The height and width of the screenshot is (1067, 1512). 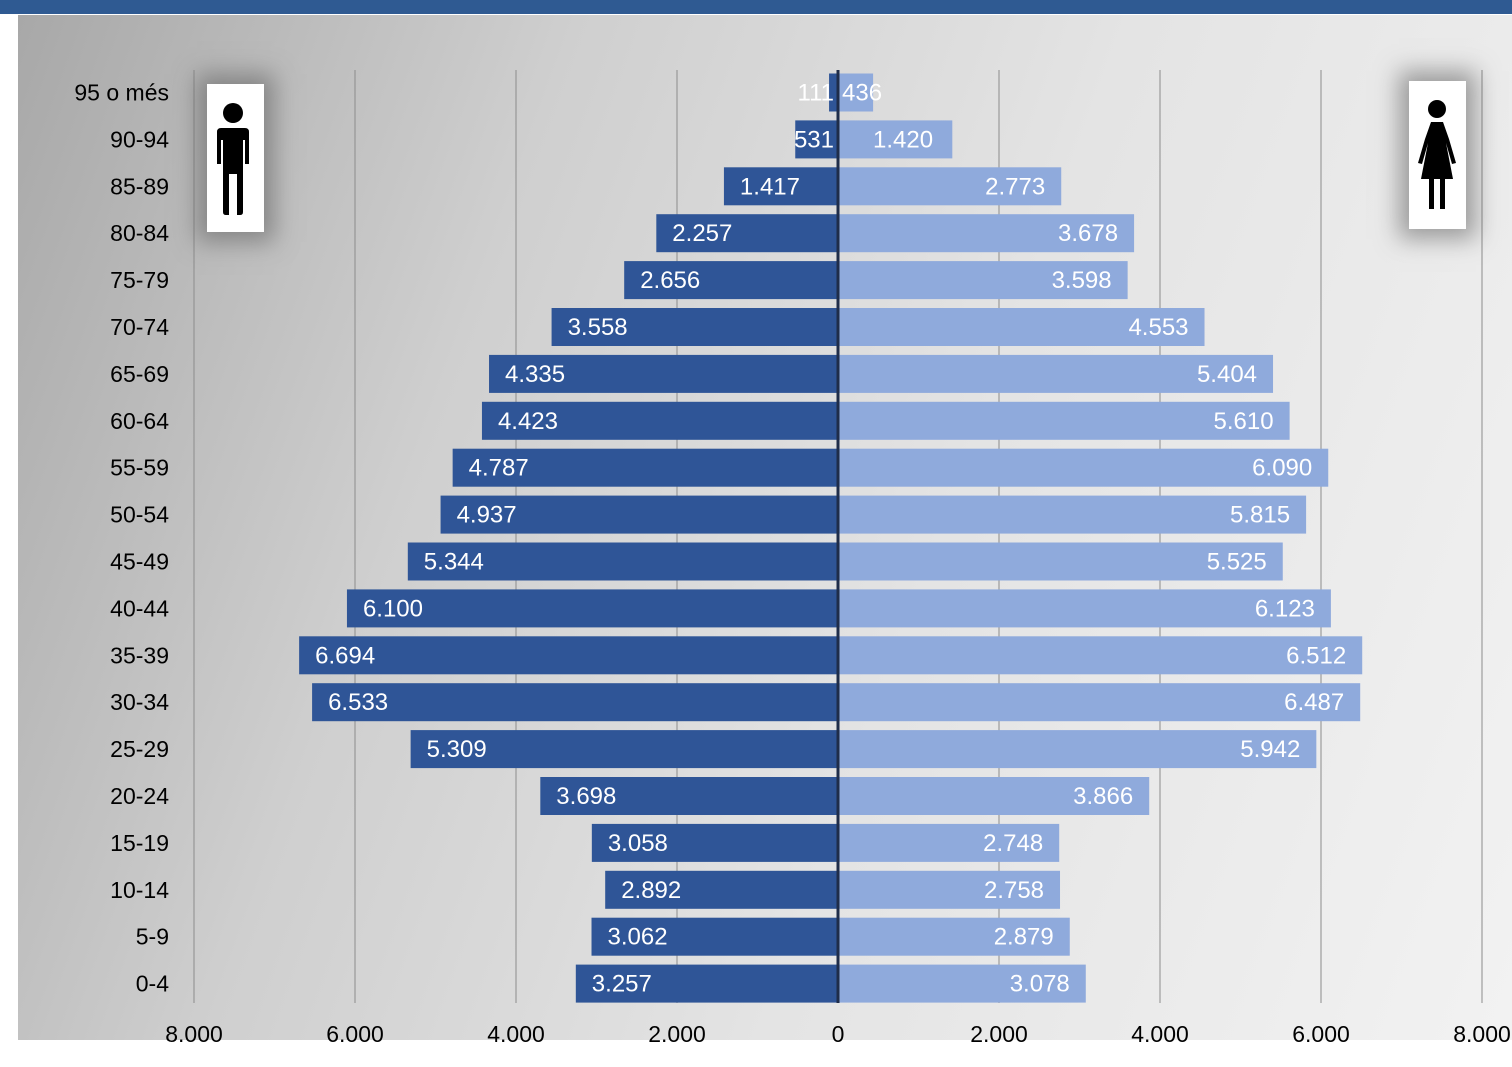 What do you see at coordinates (638, 843) in the screenshot?
I see `male-data-label: 3.058` at bounding box center [638, 843].